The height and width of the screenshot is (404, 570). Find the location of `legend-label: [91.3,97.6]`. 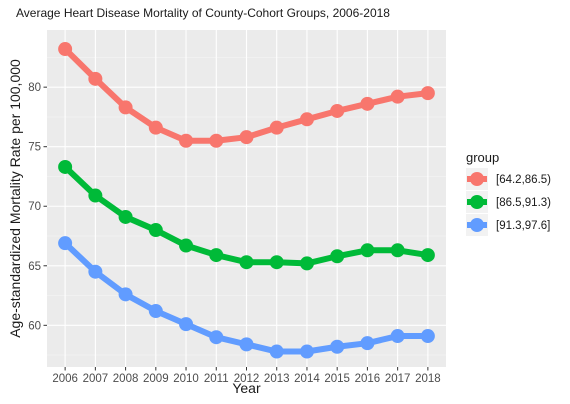

legend-label: [91.3,97.6] is located at coordinates (523, 226).